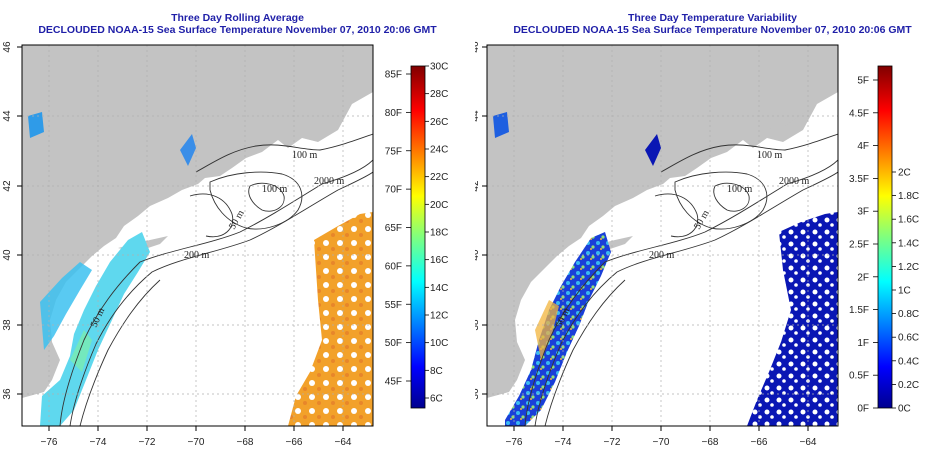  I want to click on colorbar-label: 50F, so click(393, 343).